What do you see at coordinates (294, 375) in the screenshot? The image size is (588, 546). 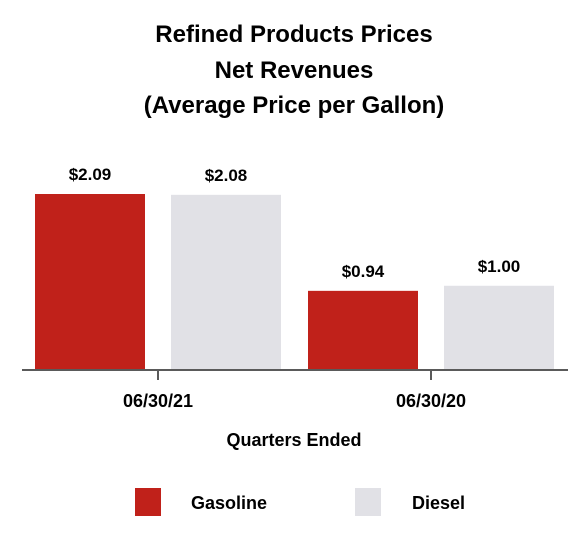 I see `x-axis-ticks` at bounding box center [294, 375].